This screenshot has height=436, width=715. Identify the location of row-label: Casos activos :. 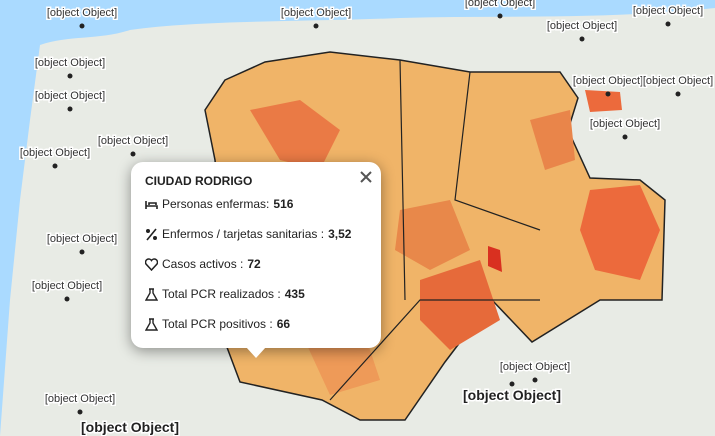
(203, 264).